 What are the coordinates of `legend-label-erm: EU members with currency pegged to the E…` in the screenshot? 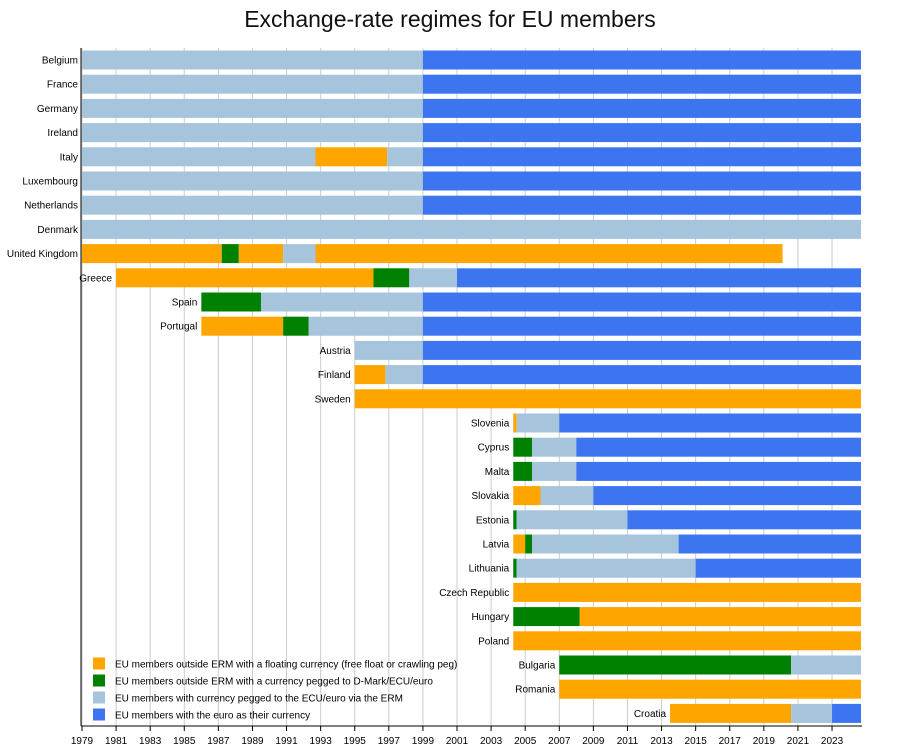 It's located at (259, 699).